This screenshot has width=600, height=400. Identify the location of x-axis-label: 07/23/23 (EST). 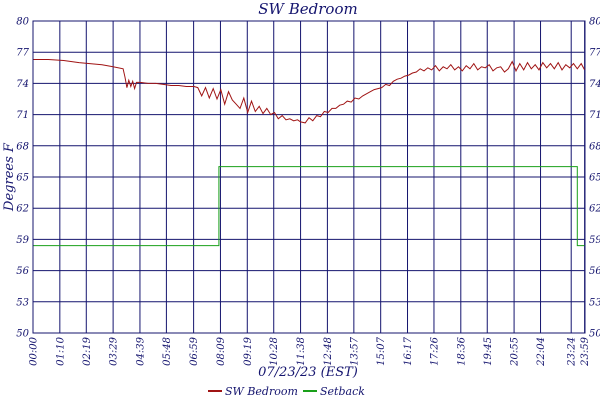
(308, 372).